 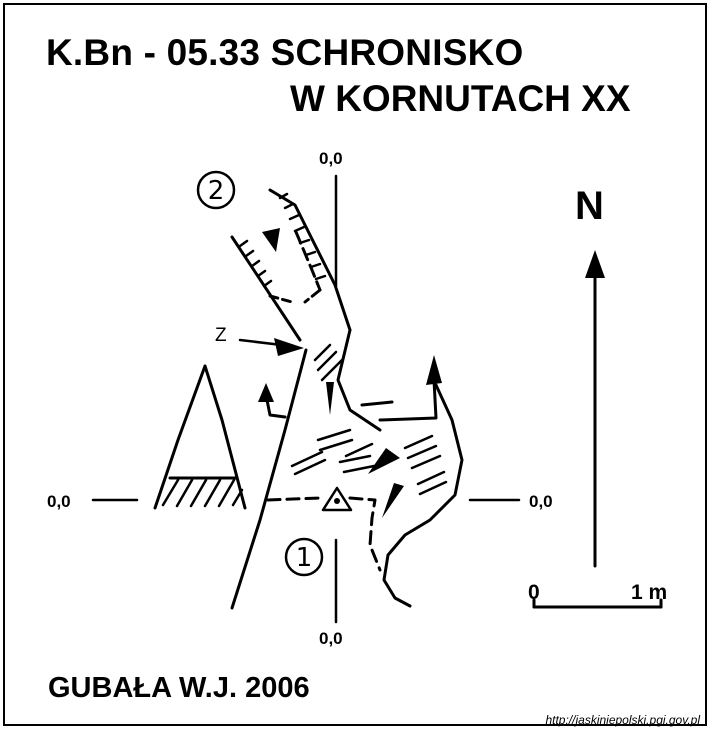 I want to click on entrance-1-number: 1, so click(x=304, y=558).